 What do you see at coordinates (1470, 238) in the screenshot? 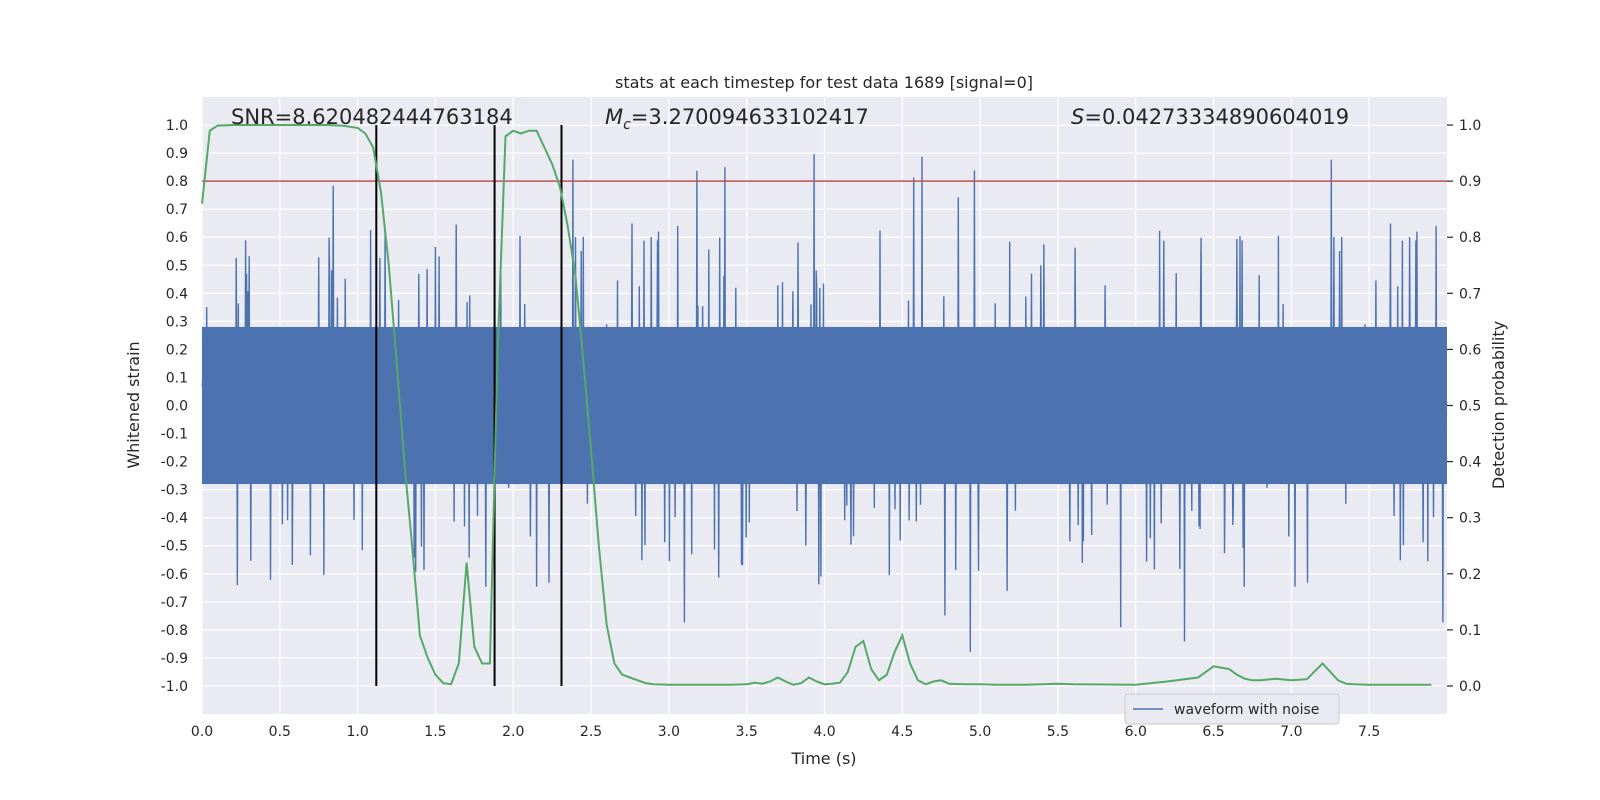
I see `y-right-tick-label: 0.8` at bounding box center [1470, 238].